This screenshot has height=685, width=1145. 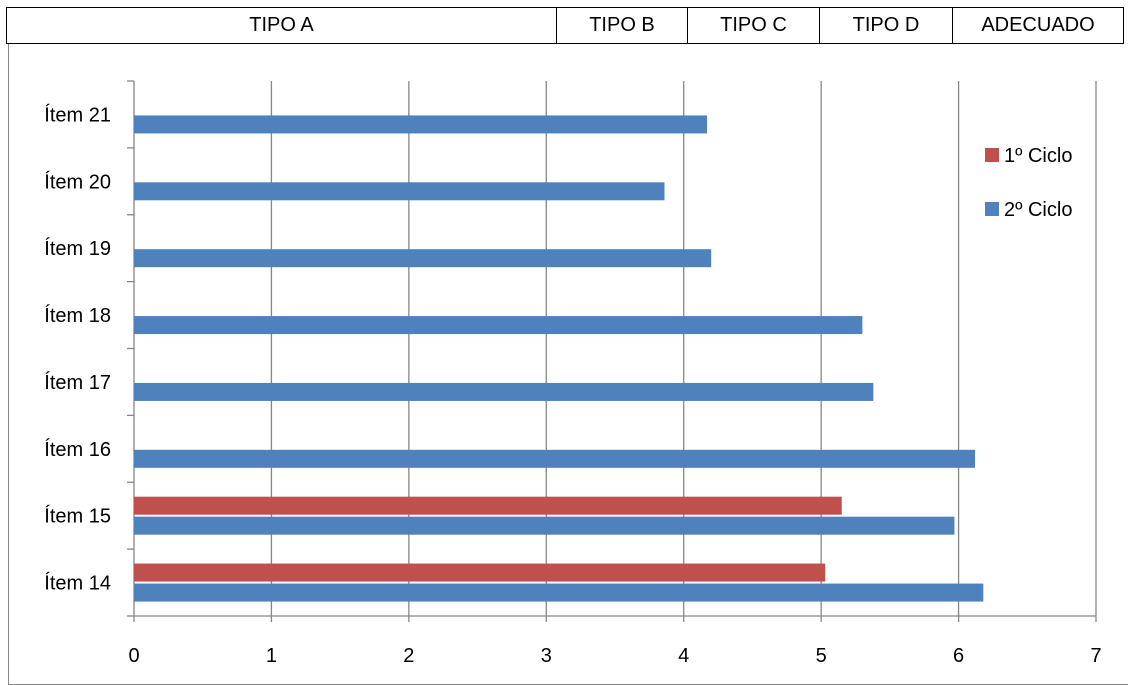 What do you see at coordinates (271, 656) in the screenshot?
I see `x-tick-label: 1` at bounding box center [271, 656].